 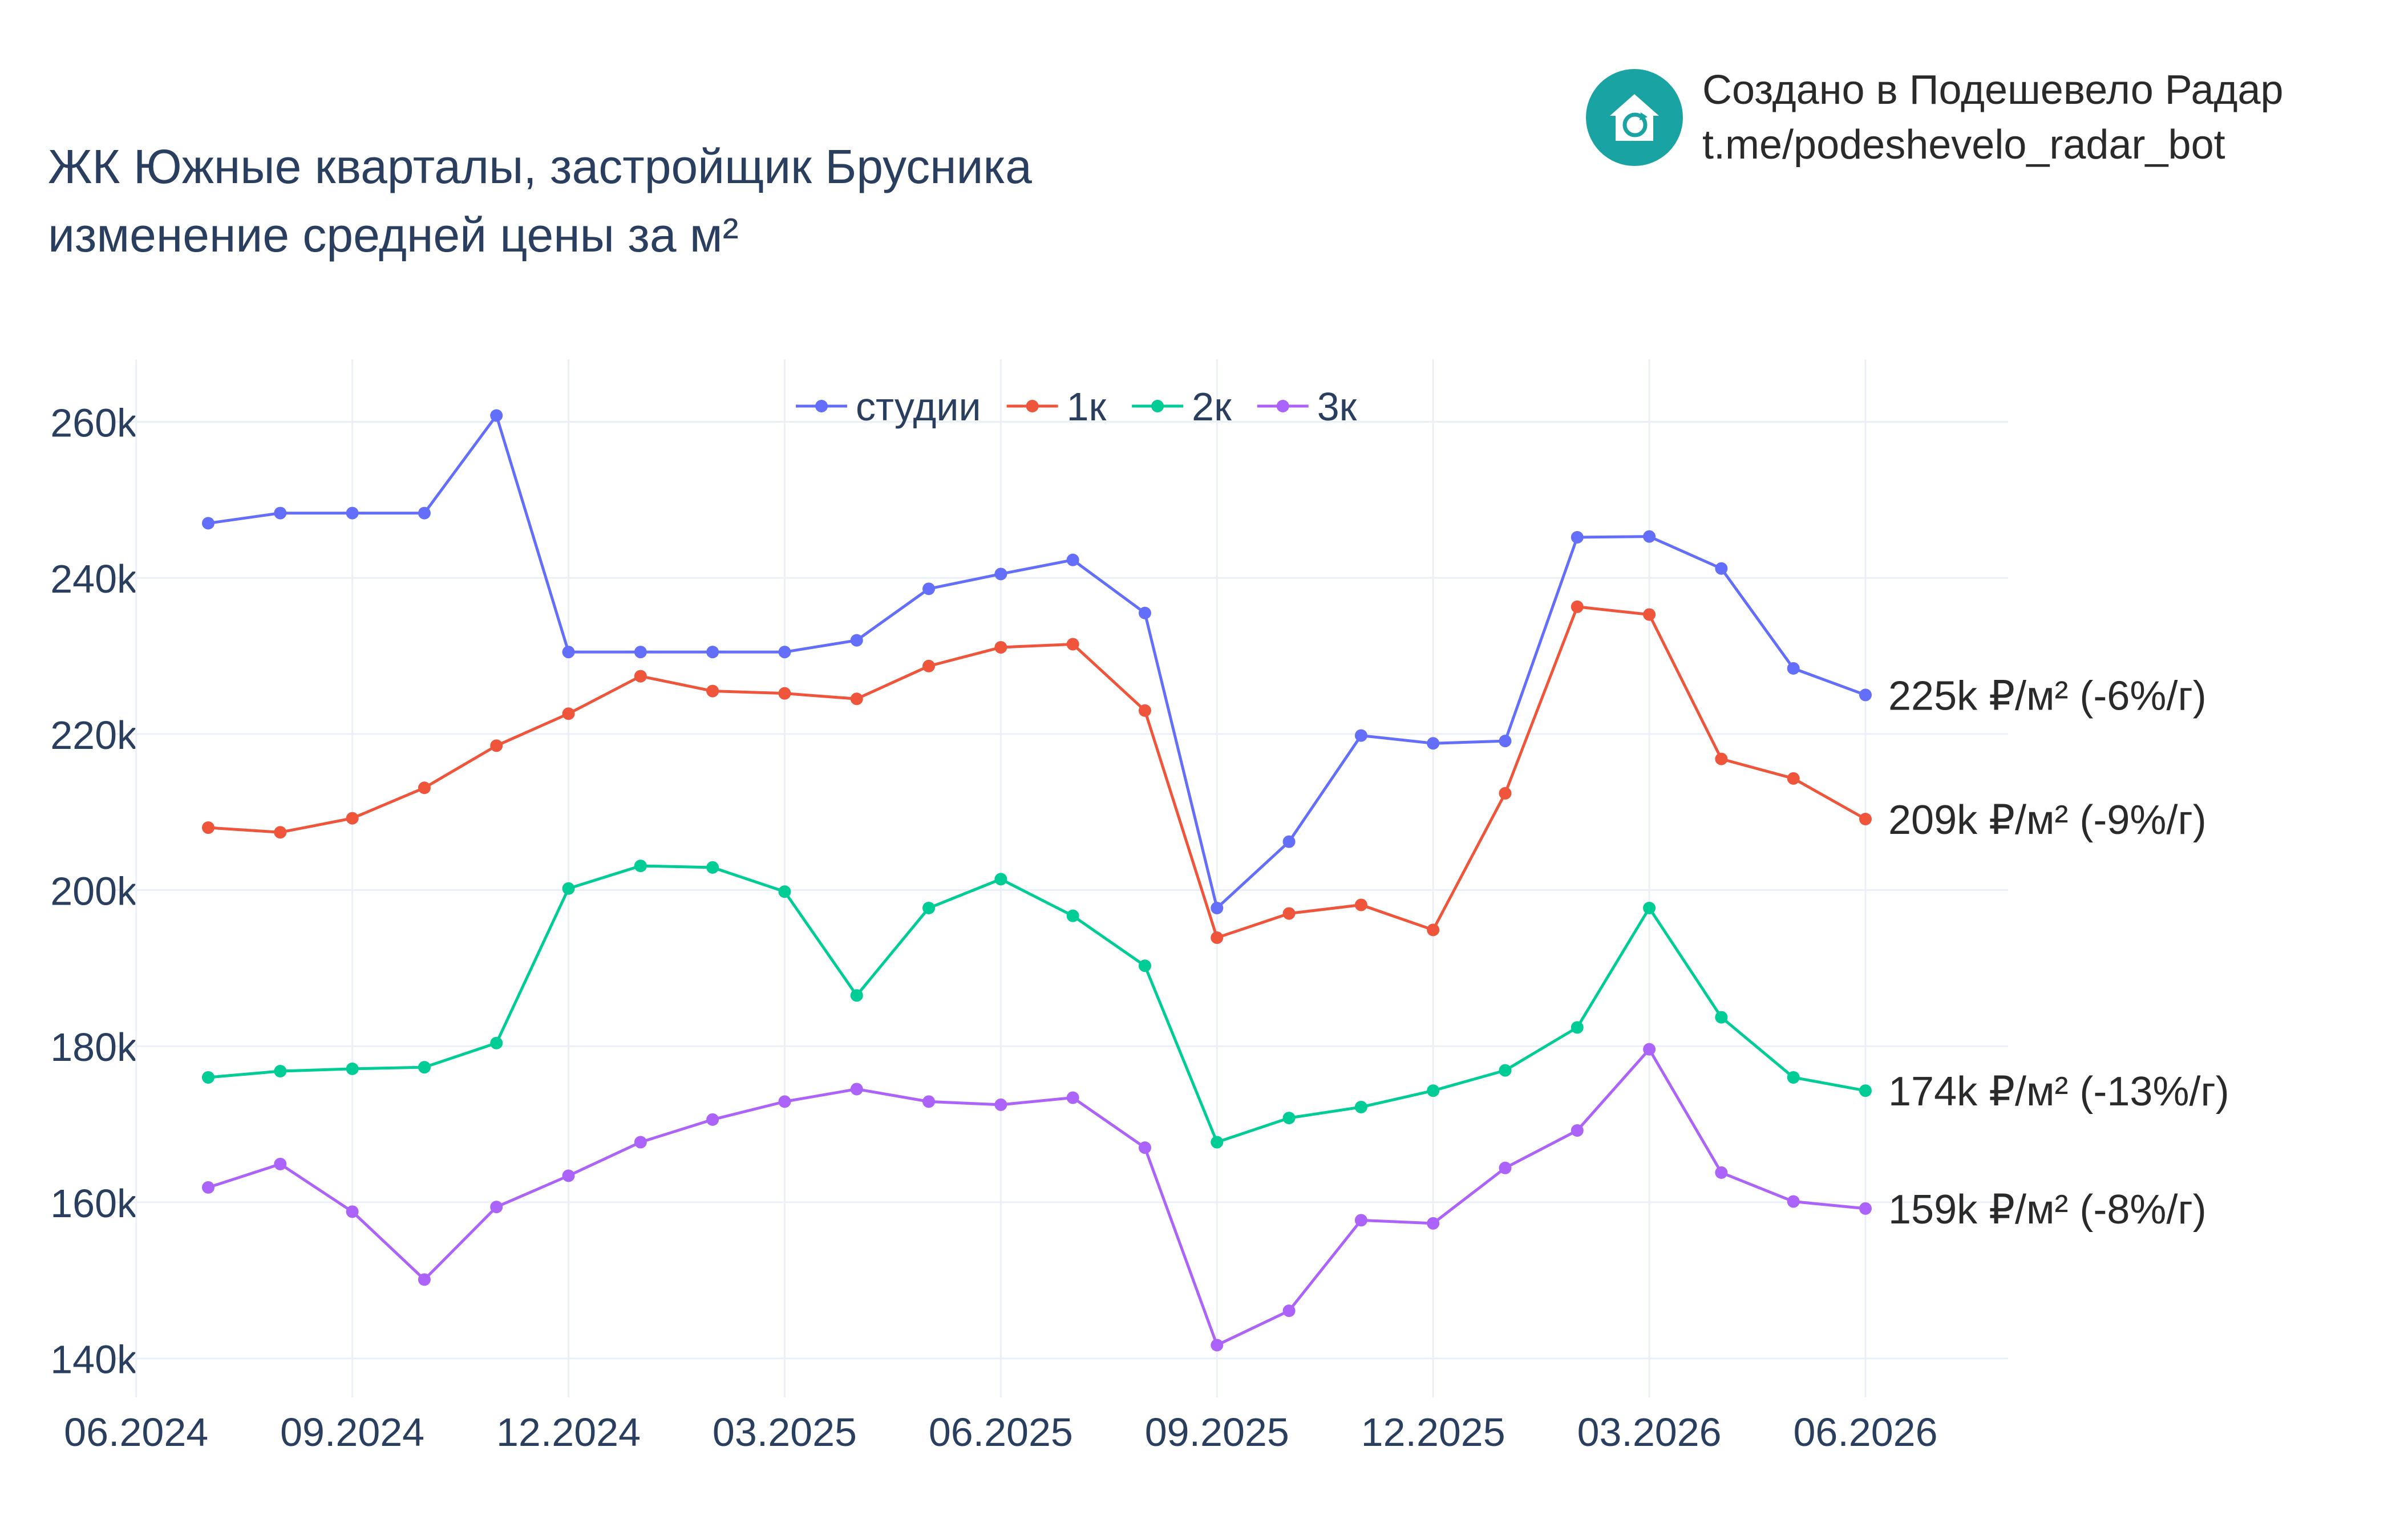 What do you see at coordinates (1087, 407) in the screenshot?
I see `legend-label: 1к` at bounding box center [1087, 407].